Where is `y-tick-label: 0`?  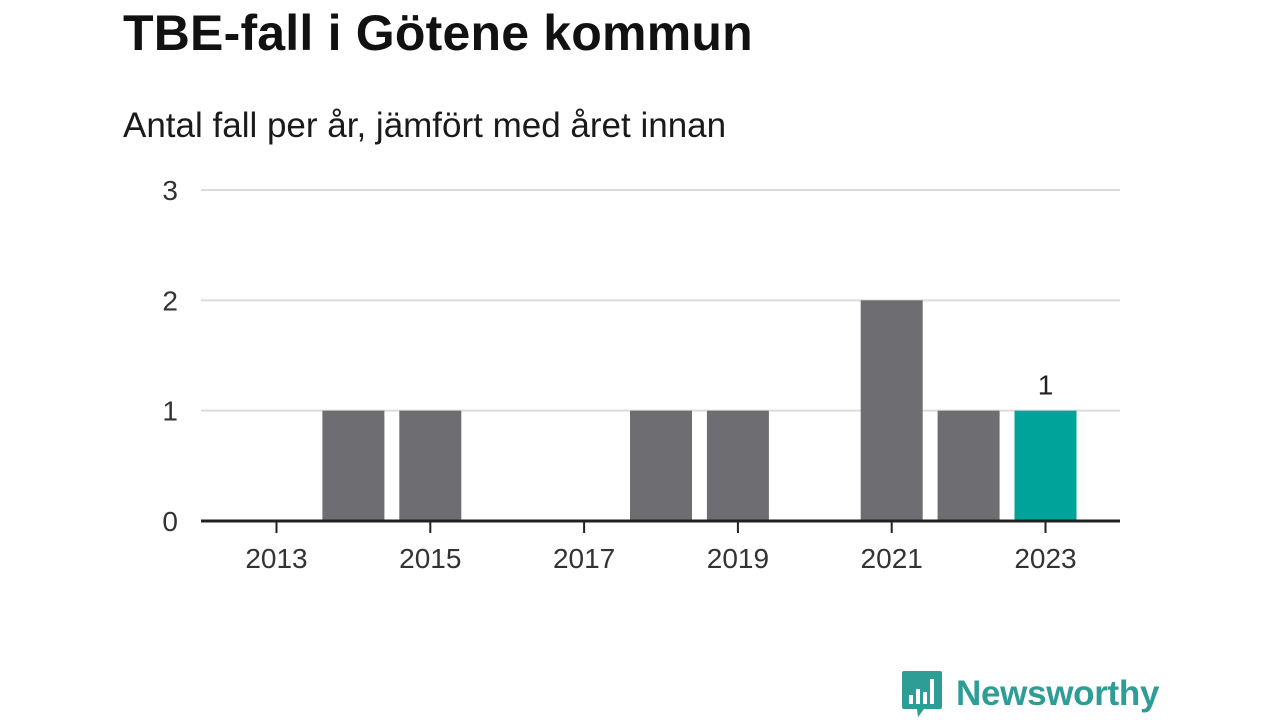
y-tick-label: 0 is located at coordinates (170, 521).